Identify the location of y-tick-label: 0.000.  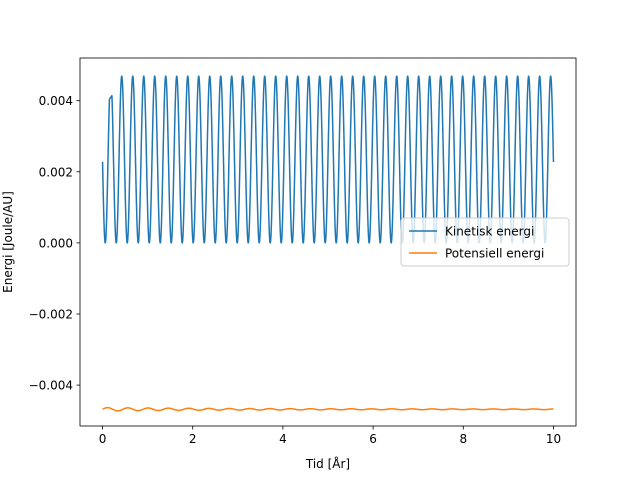
(56, 243).